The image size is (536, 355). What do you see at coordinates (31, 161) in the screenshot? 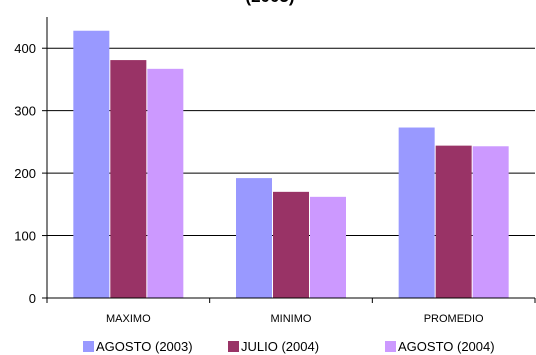
I see `y-axis: 0 100 200 300 400` at bounding box center [31, 161].